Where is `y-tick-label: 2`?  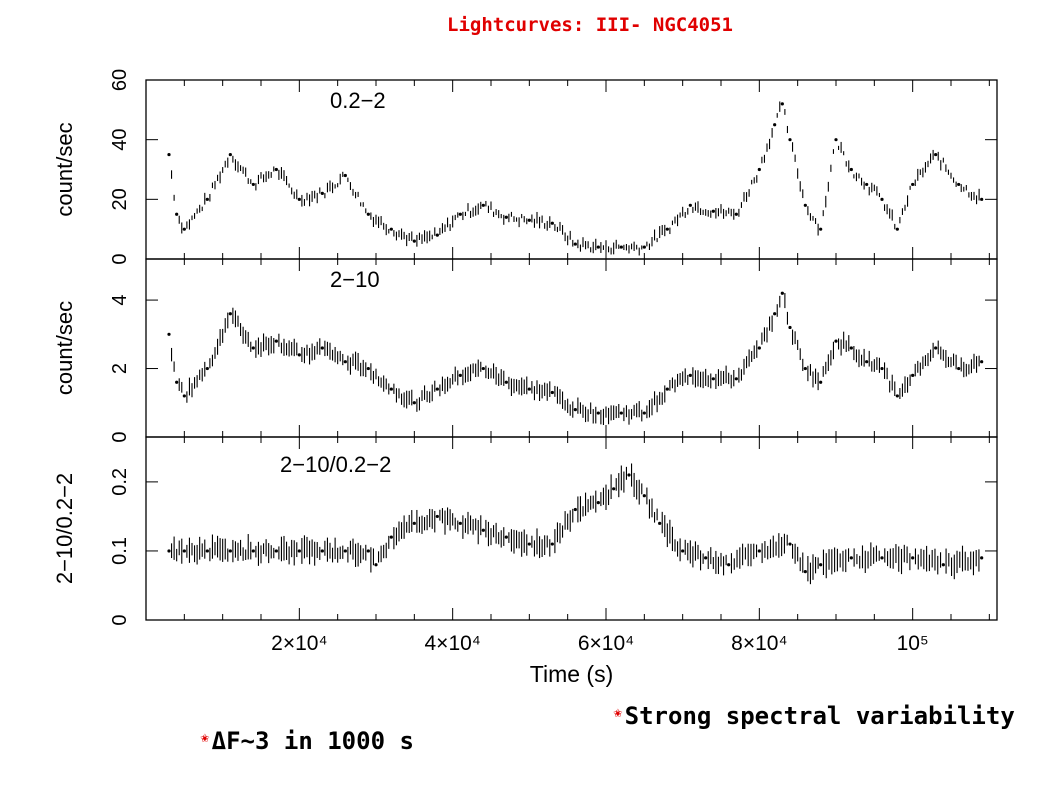 y-tick-label: 2 is located at coordinates (120, 368).